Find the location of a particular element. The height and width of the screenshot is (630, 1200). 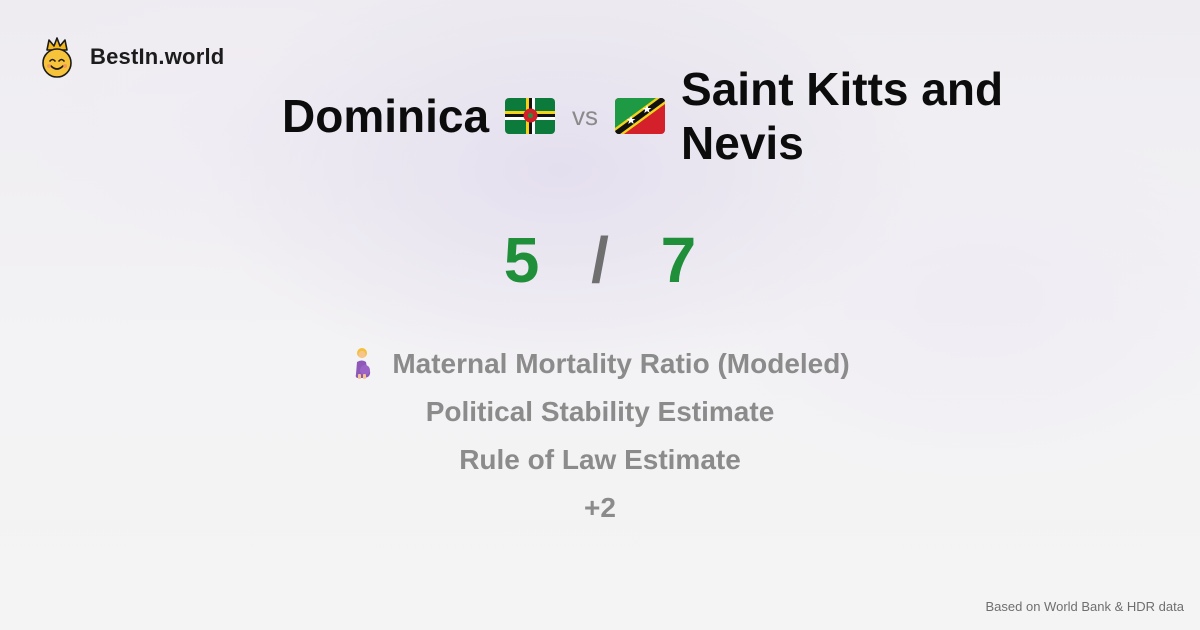

brand-header: BestIn.world is located at coordinates (131, 57).